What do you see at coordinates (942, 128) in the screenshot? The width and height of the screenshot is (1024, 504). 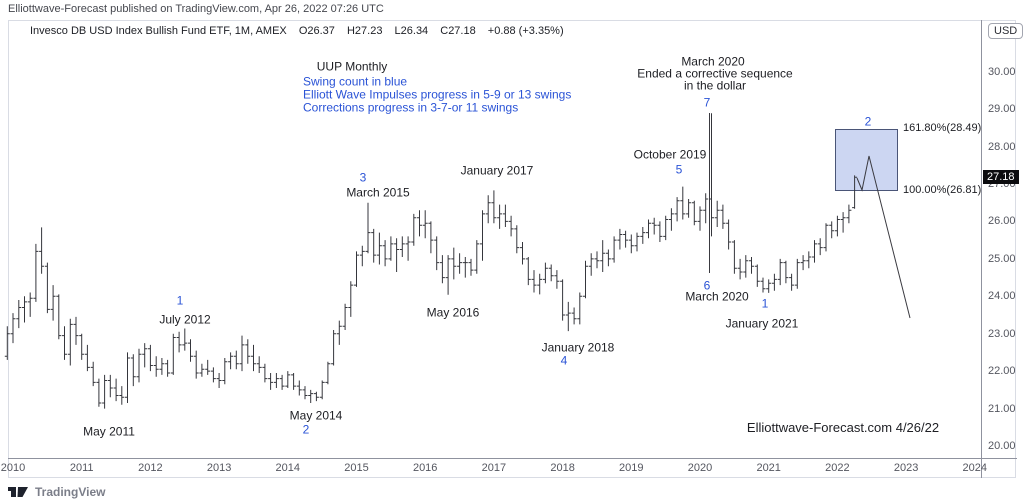 I see `fib-label: 161.80%(28.49)` at bounding box center [942, 128].